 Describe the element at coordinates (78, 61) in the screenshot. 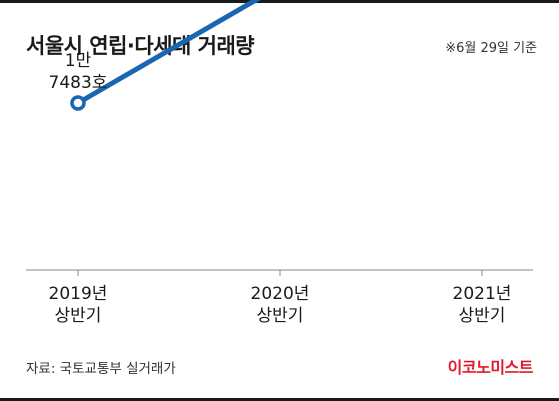

I see `data-label: 1만` at that location.